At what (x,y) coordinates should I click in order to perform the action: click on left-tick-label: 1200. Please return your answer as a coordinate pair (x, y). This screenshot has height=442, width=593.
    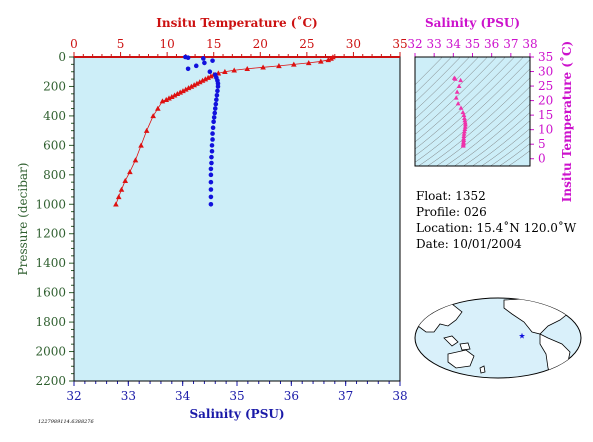
    Looking at the image, I should click on (50, 234).